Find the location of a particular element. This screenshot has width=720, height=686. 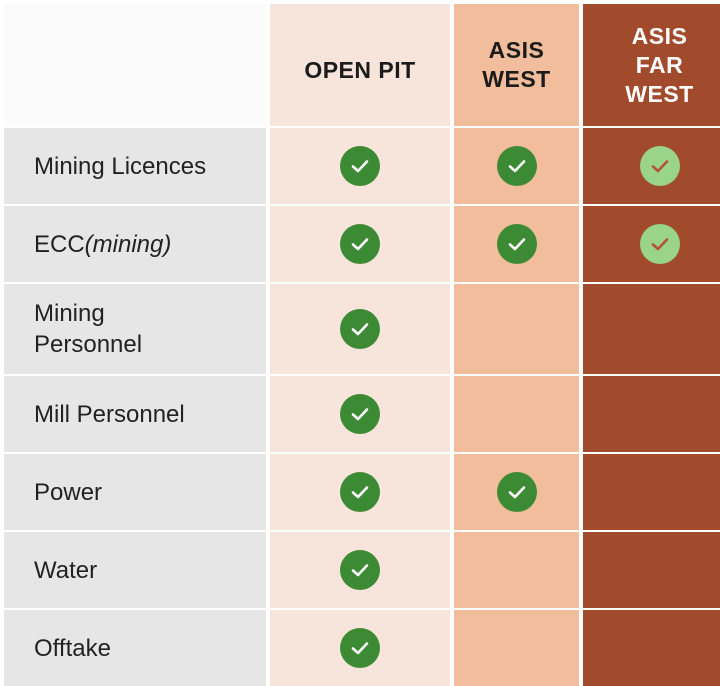

row-label: Mill Personnel is located at coordinates (135, 414).